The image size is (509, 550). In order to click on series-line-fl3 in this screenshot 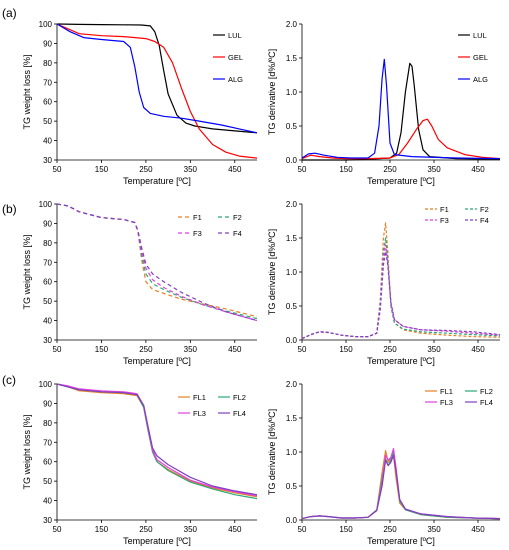, I will do `click(157, 440)`.